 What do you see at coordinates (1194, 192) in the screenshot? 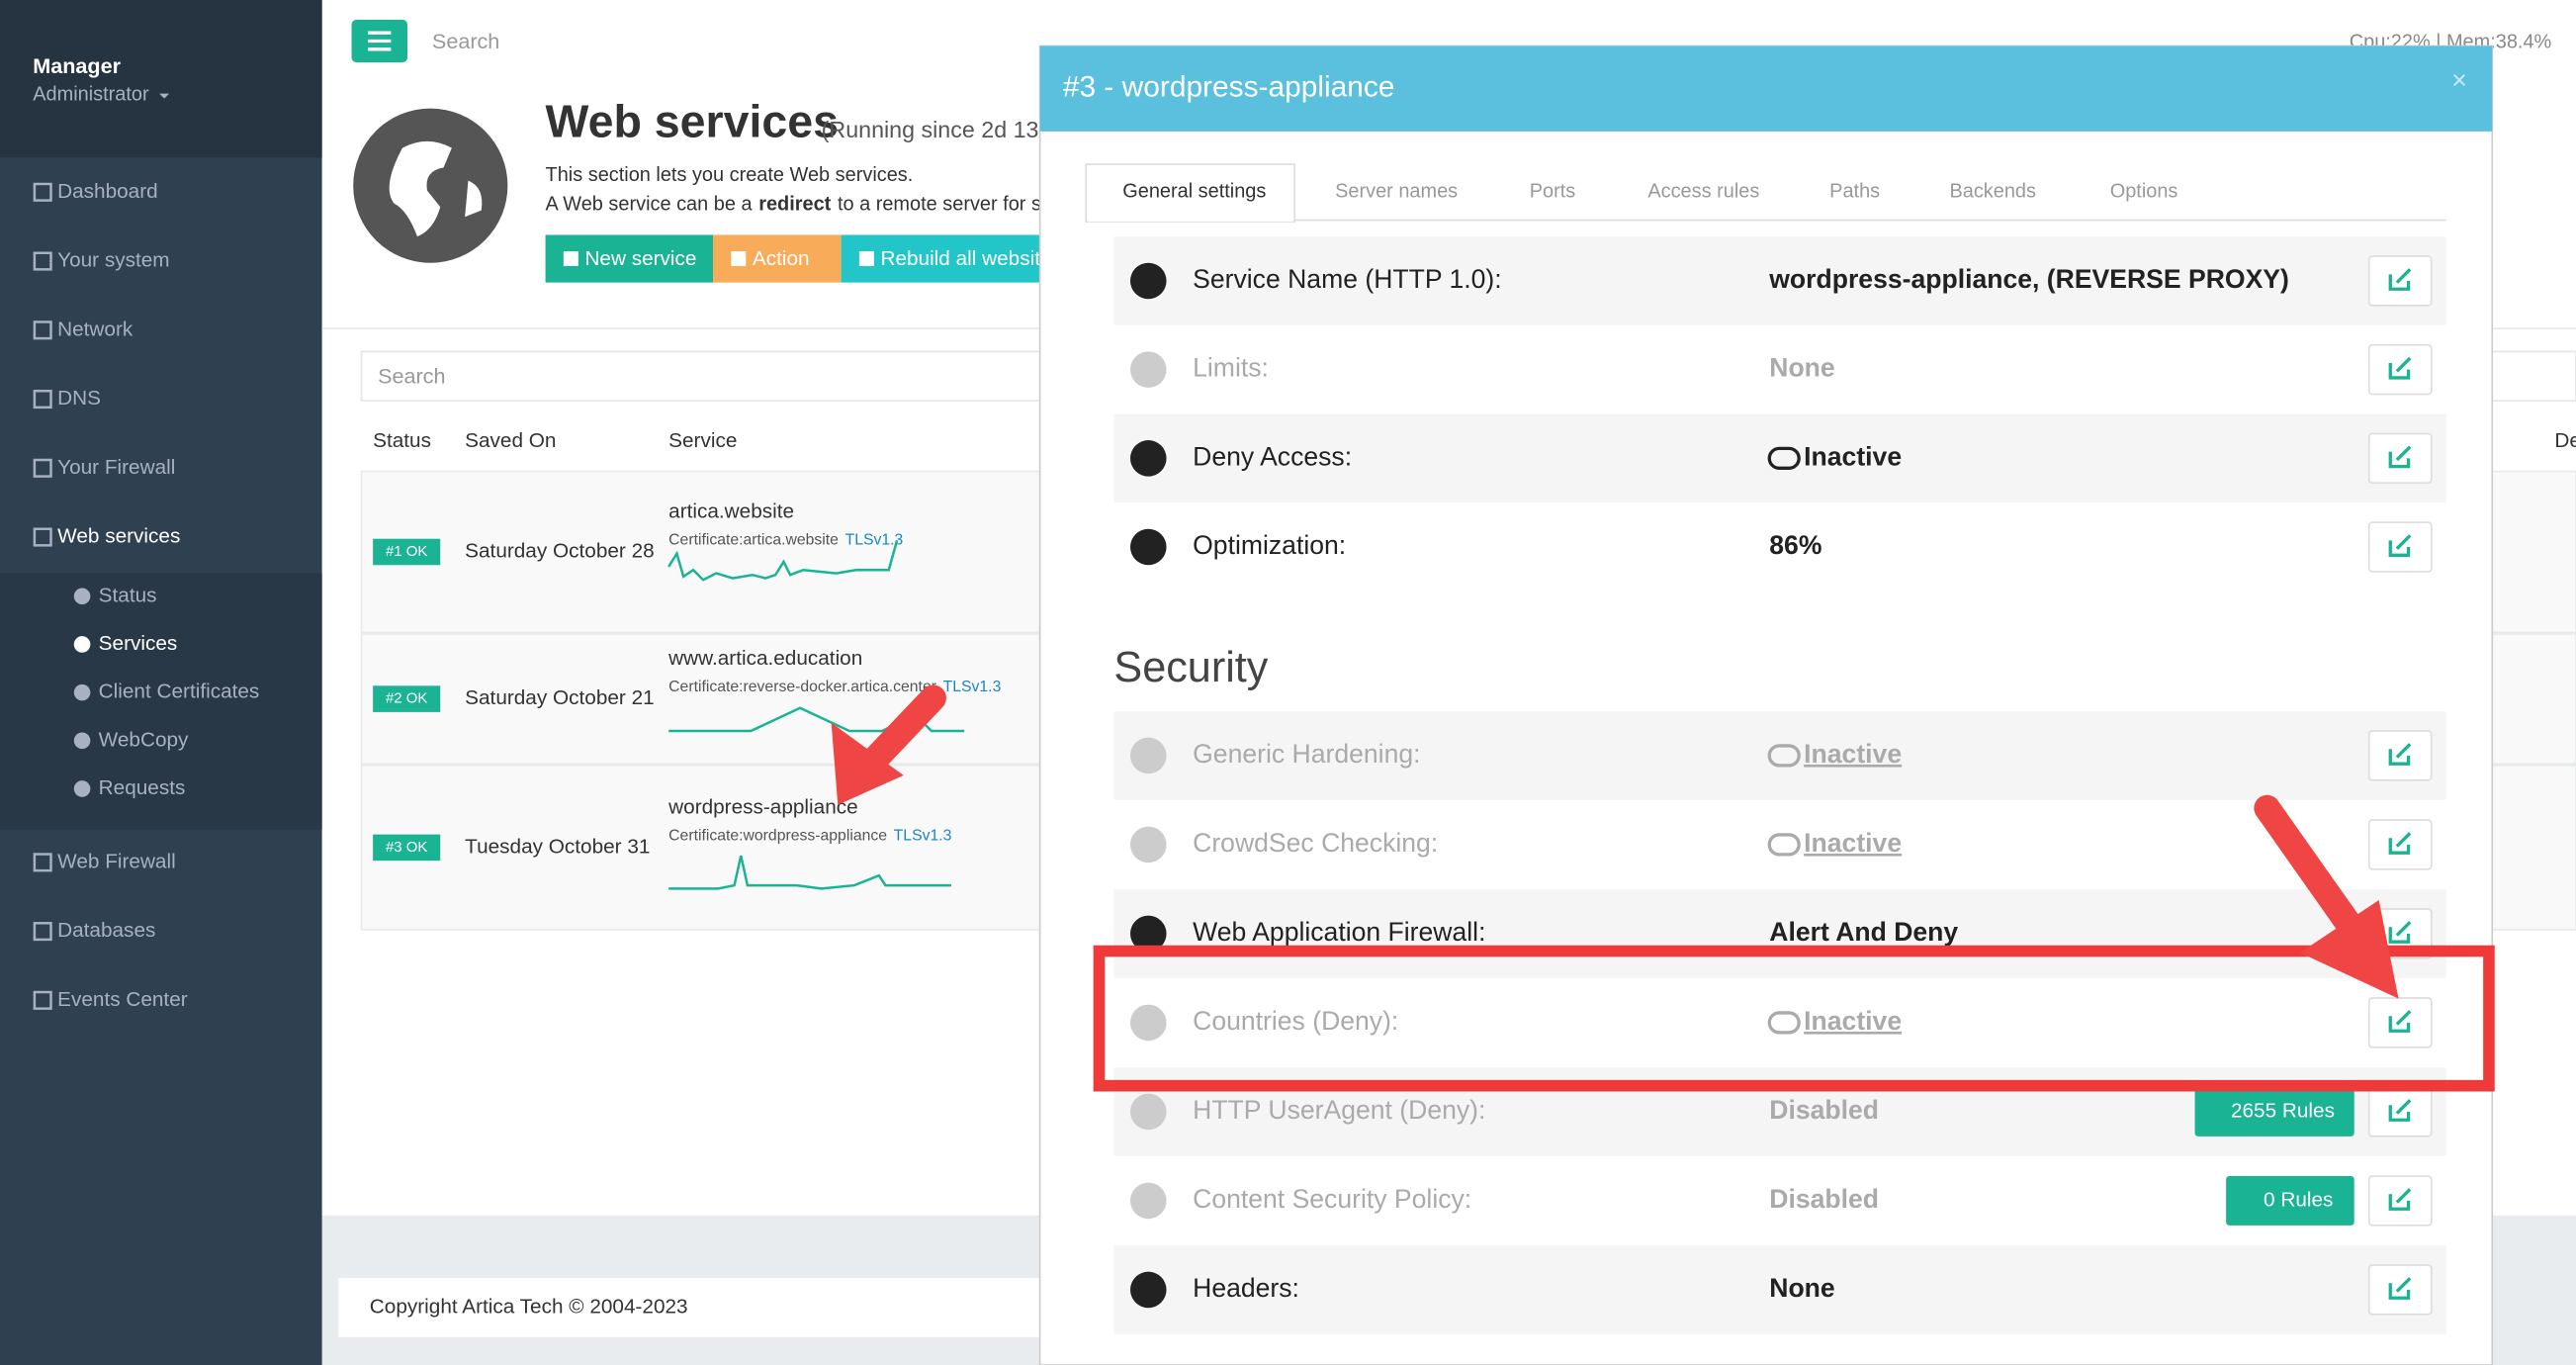
I see `tab: General settings` at bounding box center [1194, 192].